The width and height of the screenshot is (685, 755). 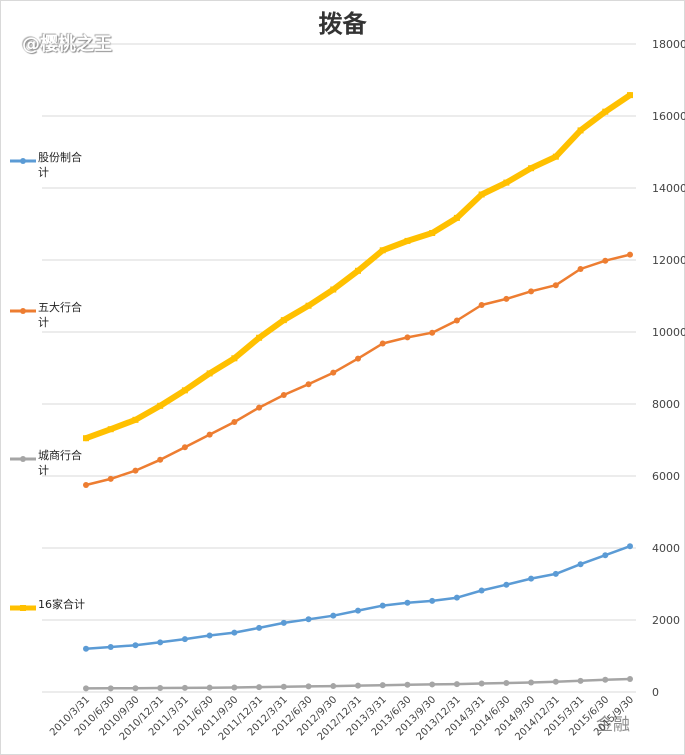 What do you see at coordinates (61, 604) in the screenshot?
I see `legend-label-16jia: 16家合计` at bounding box center [61, 604].